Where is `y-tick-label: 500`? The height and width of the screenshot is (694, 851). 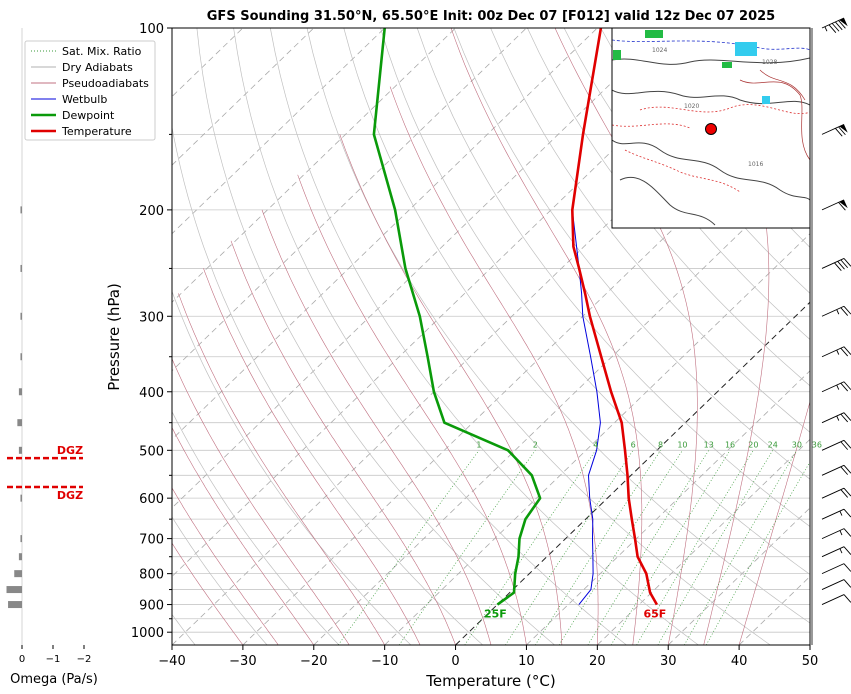 y-tick-label: 500 is located at coordinates (151, 451).